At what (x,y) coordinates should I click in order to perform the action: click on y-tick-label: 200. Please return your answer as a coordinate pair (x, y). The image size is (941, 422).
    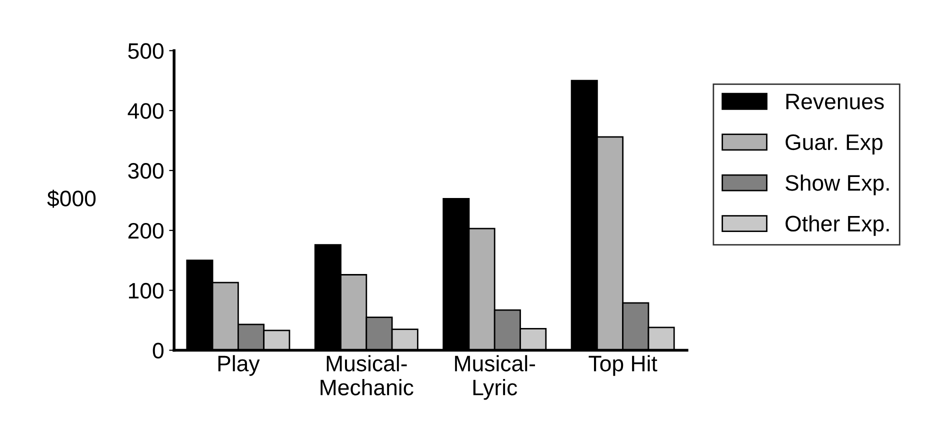
    Looking at the image, I should click on (146, 230).